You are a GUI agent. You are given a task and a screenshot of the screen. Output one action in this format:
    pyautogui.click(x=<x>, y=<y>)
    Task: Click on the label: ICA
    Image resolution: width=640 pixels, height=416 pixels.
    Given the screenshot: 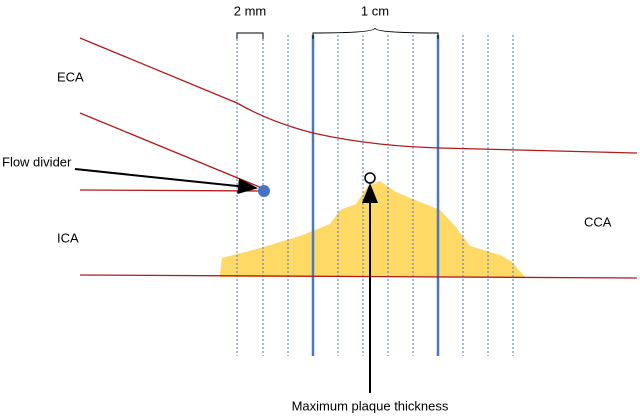 What is the action you would take?
    pyautogui.click(x=68, y=237)
    